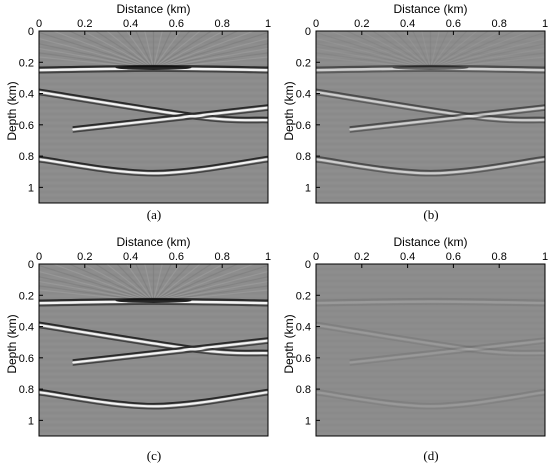  I want to click on panel-label-b: (b), so click(431, 214).